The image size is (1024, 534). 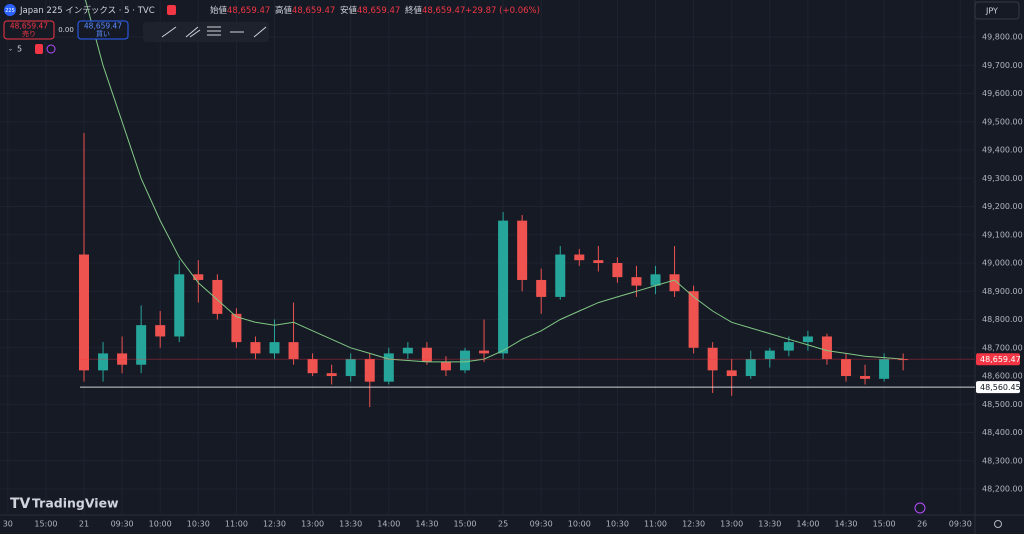 What do you see at coordinates (75, 503) in the screenshot?
I see `brand: TradingView` at bounding box center [75, 503].